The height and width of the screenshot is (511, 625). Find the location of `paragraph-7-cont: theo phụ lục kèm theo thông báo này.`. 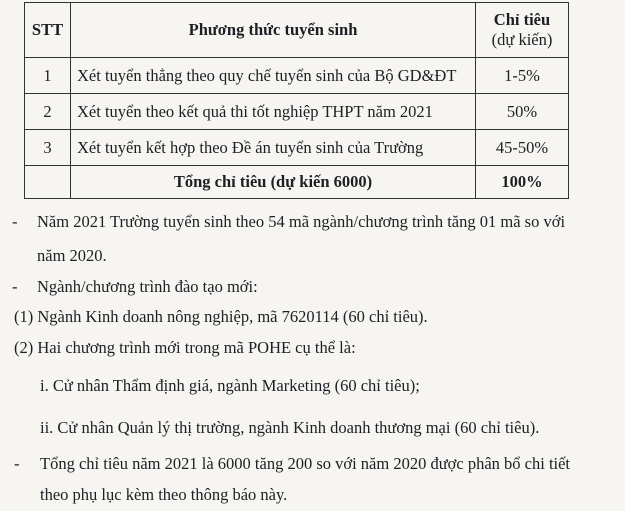

paragraph-7-cont: theo phụ lục kèm theo thông báo này. is located at coordinates (164, 494).